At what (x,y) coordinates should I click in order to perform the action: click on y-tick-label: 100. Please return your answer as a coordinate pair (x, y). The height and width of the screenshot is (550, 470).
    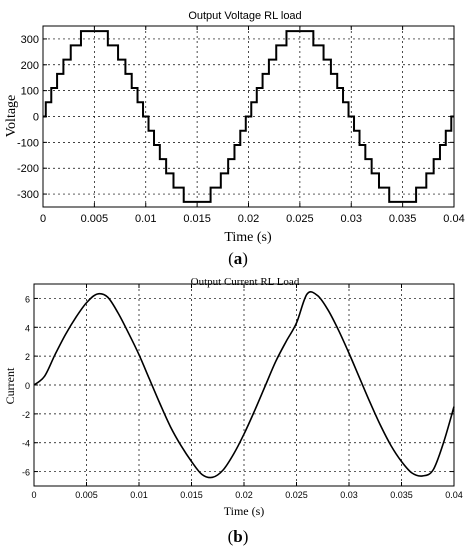
    Looking at the image, I should click on (30, 92).